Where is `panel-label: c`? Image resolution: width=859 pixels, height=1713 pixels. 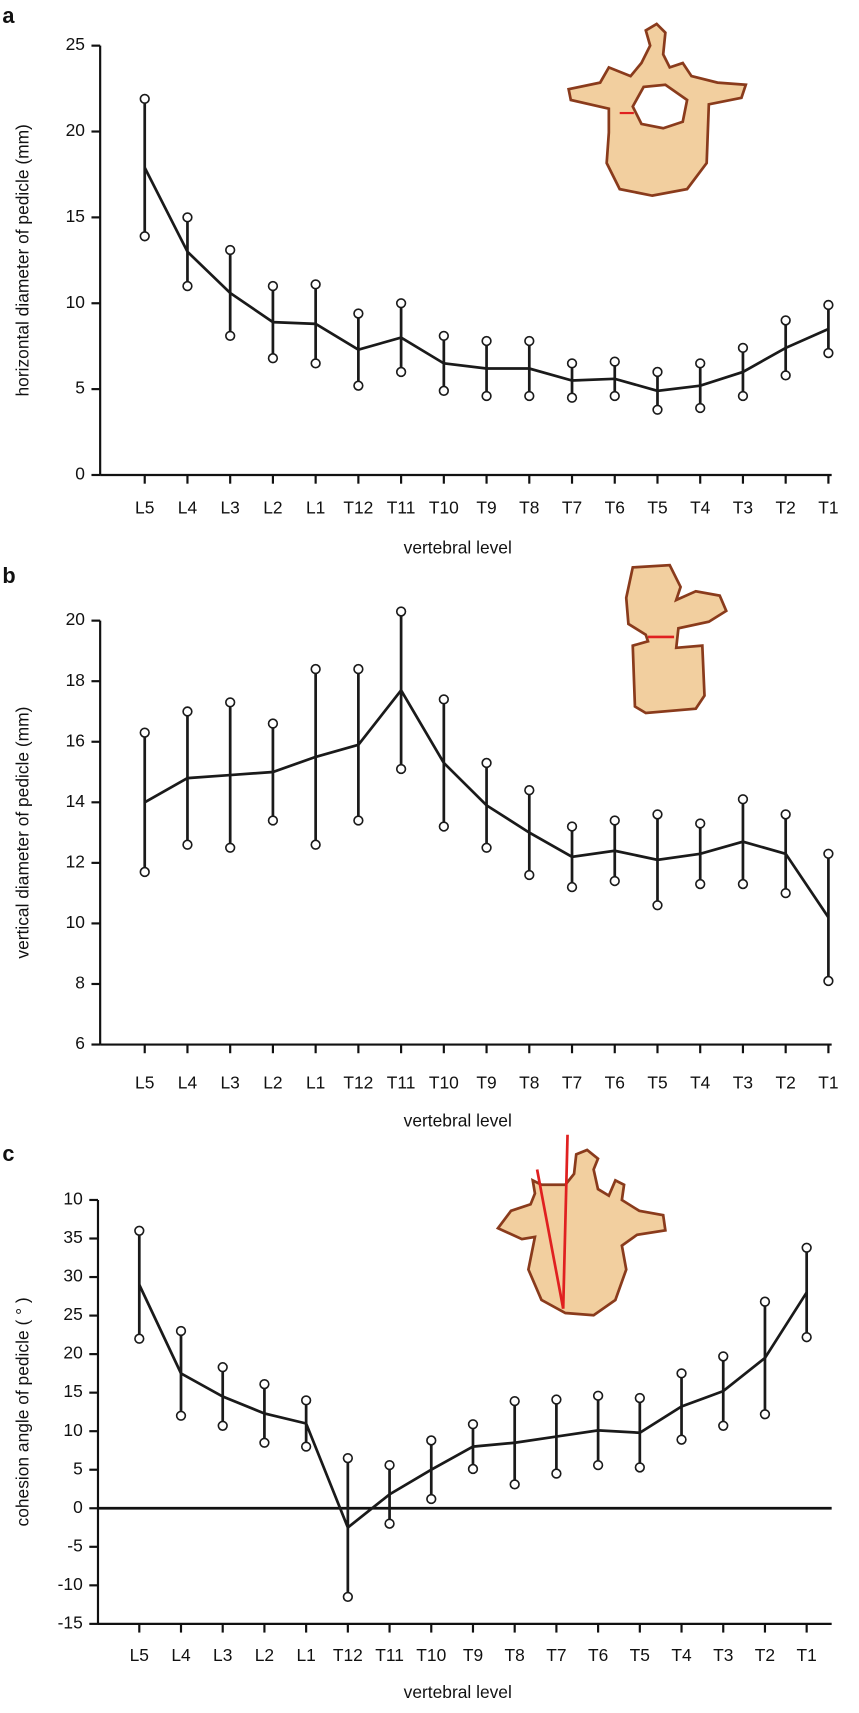
panel-label: c is located at coordinates (8, 1153).